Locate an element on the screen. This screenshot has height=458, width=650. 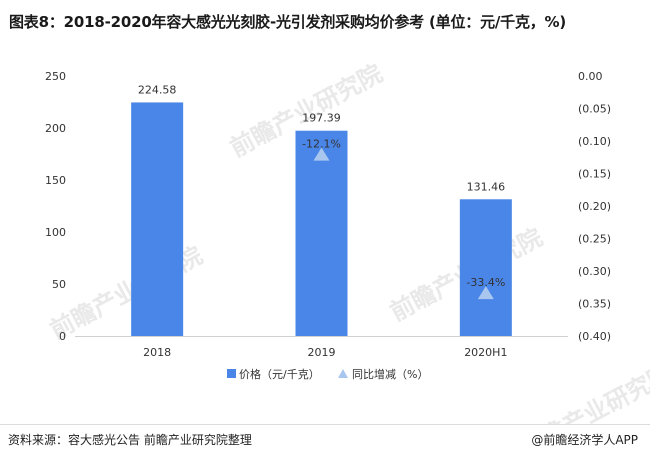
y-right-tick-label: (0.40) is located at coordinates (594, 336).